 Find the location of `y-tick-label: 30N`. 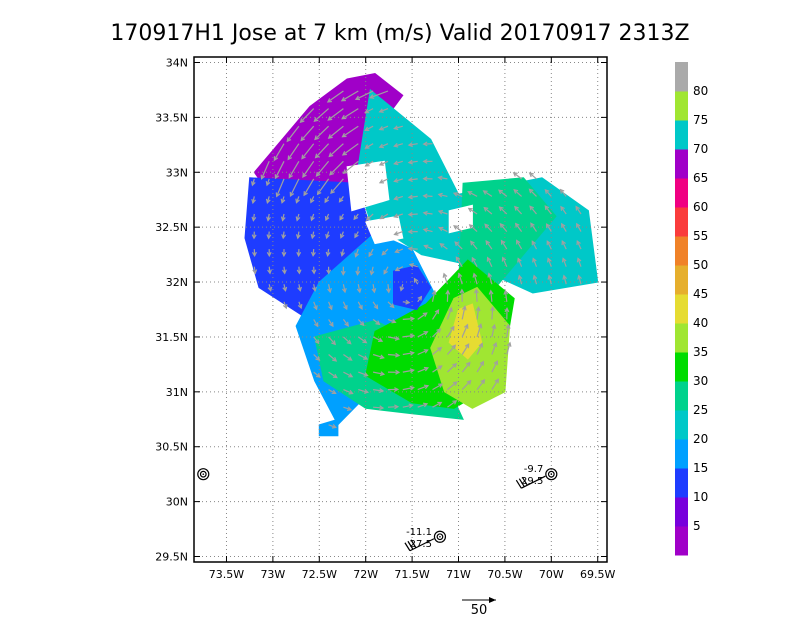

y-tick-label: 30N is located at coordinates (177, 502).